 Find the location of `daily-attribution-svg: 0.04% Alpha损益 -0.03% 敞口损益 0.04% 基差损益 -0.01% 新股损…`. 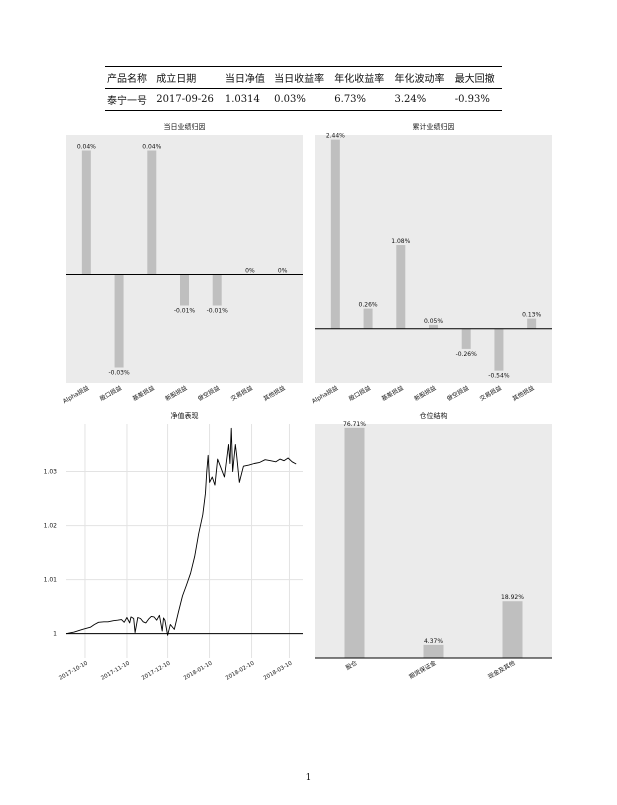

daily-attribution-svg: 0.04% Alpha损益 -0.03% 敞口损益 0.04% 基差损益 -0.01% 新股损… is located at coordinates (182, 270).